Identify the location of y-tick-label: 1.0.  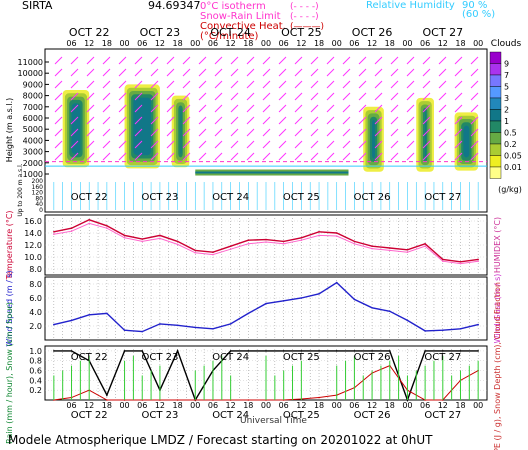
(35, 351).